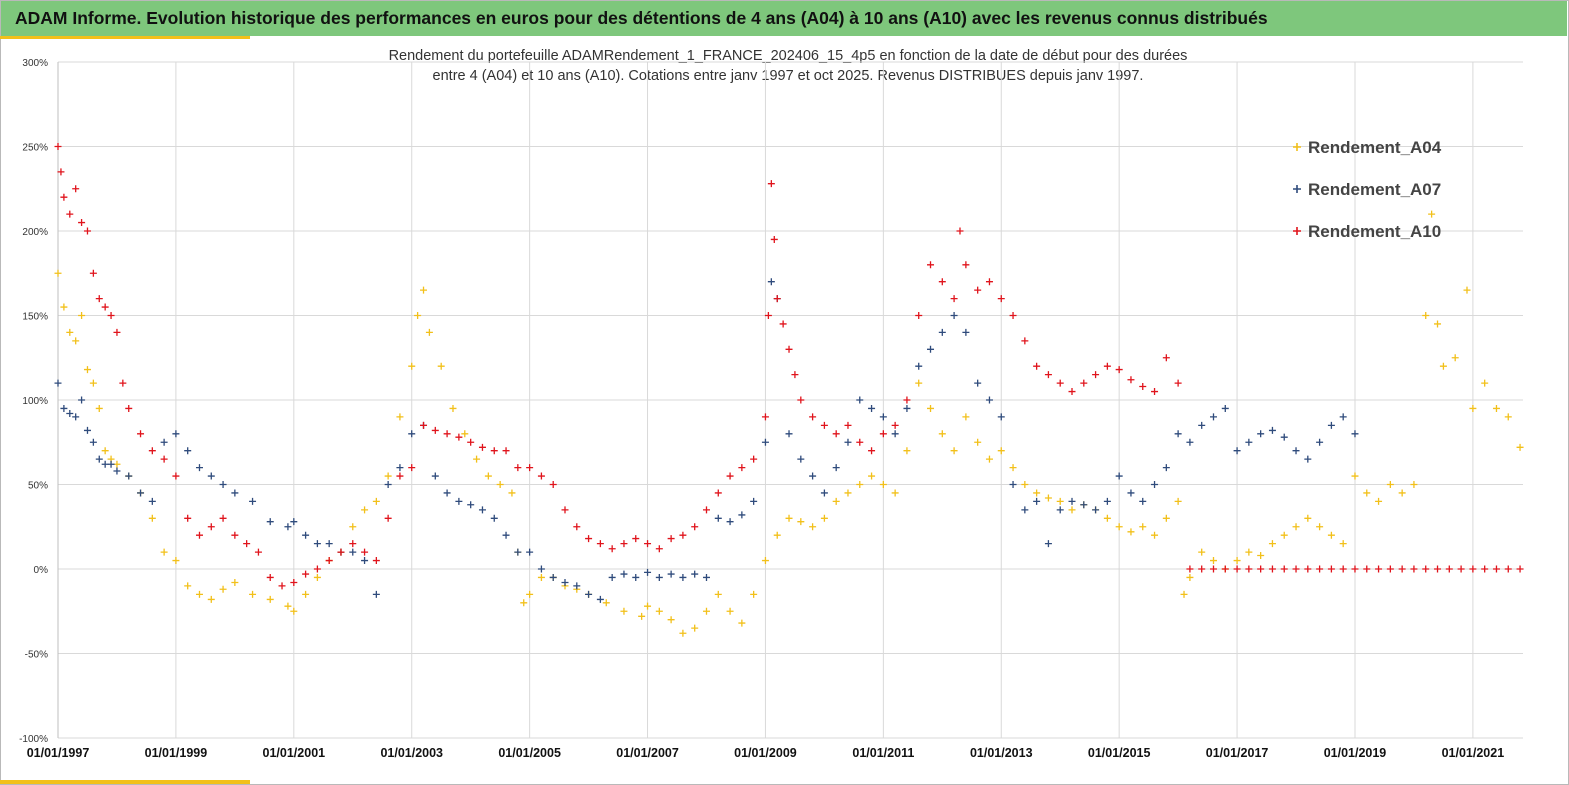 This screenshot has height=785, width=1569. I want to click on legend-marker, so click(1297, 231).